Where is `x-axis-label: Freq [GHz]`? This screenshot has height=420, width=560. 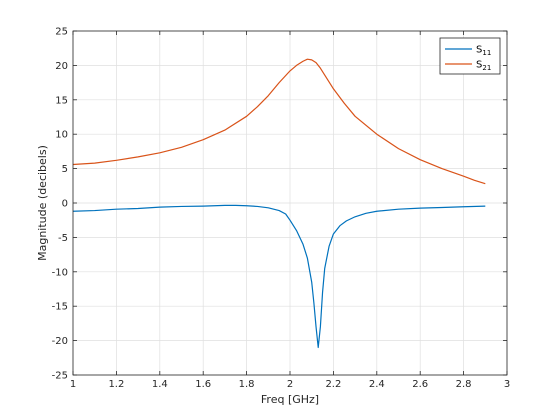 x-axis-label: Freq [GHz] is located at coordinates (290, 399).